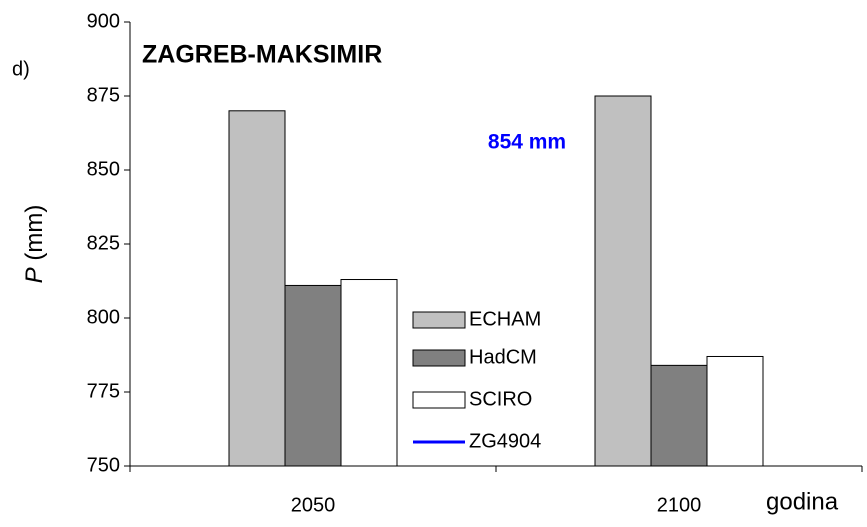  I want to click on legend-label: HadCM, so click(503, 357).